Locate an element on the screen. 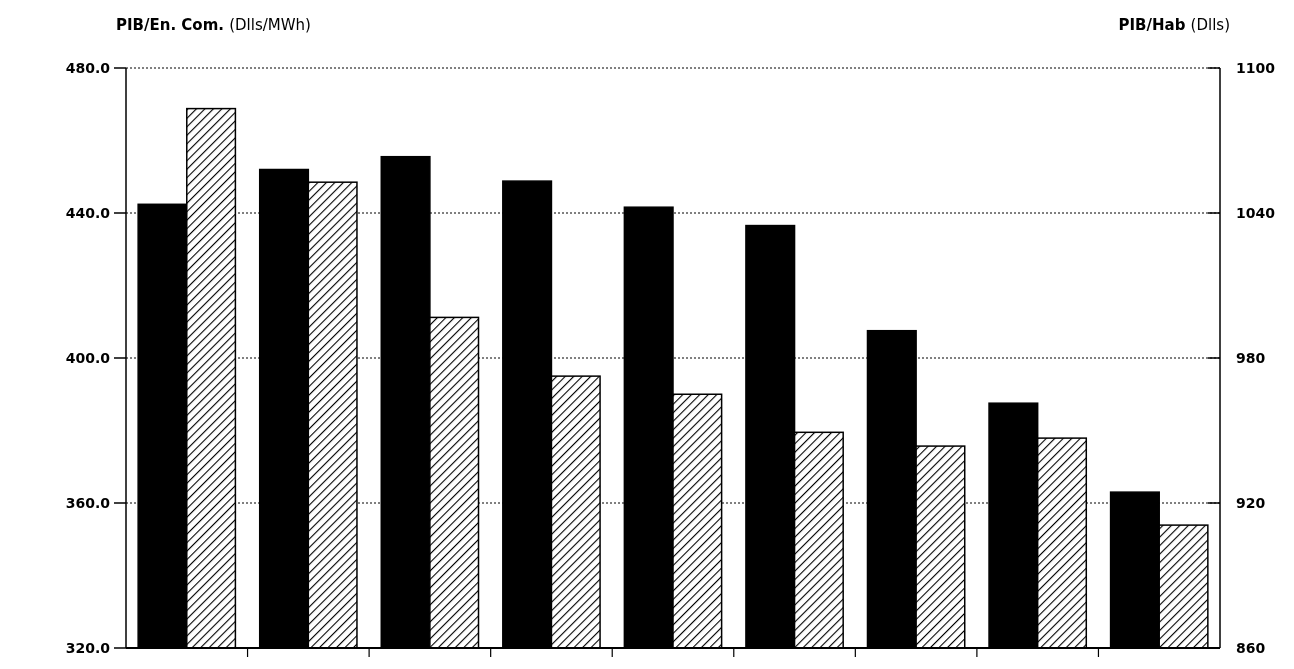  y2-tick-label: 920 is located at coordinates (1251, 502).